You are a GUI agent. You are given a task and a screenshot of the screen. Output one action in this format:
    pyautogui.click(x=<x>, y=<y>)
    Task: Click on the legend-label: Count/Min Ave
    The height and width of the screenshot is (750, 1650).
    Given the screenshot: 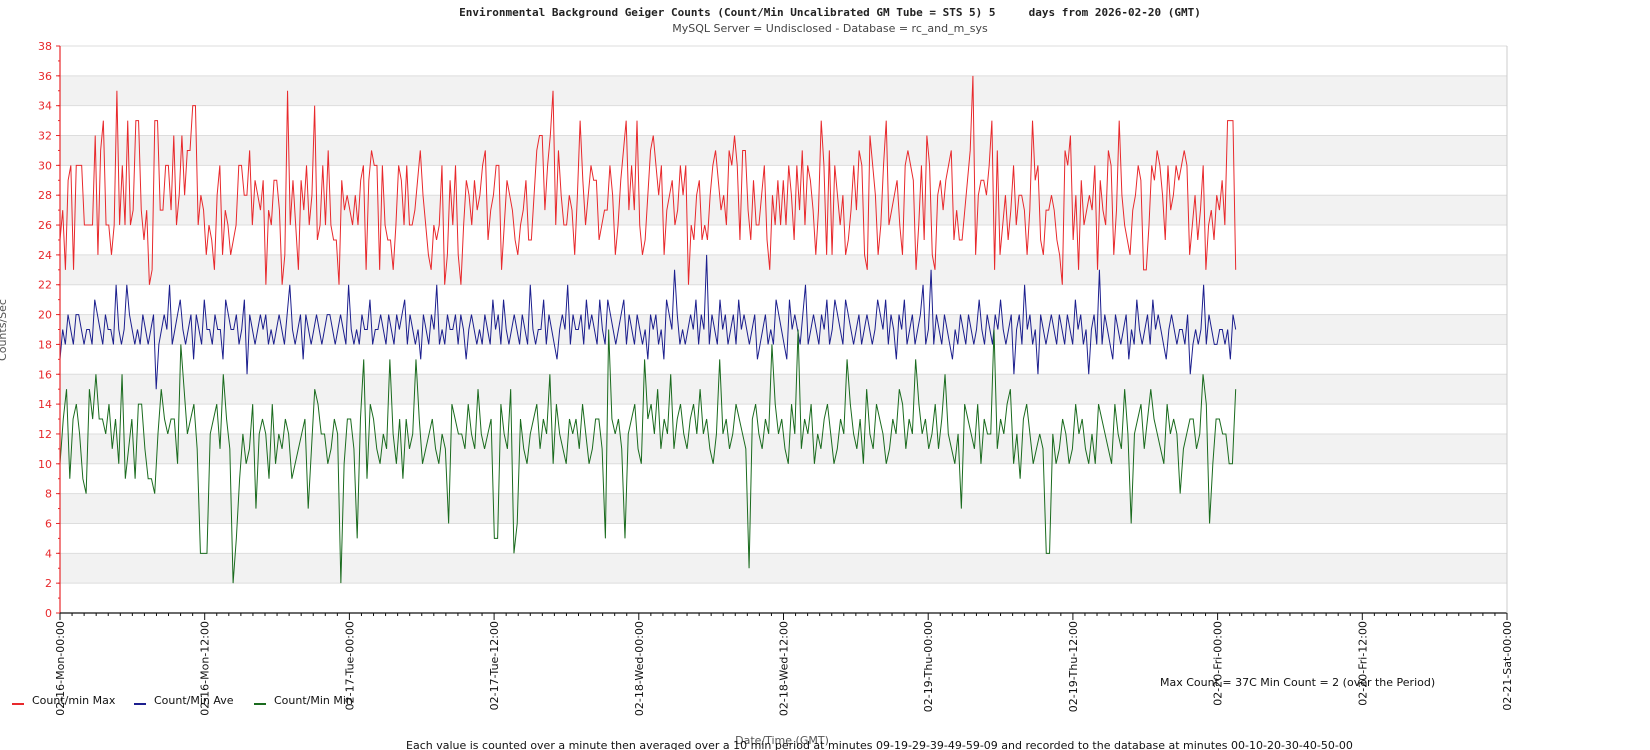 What is the action you would take?
    pyautogui.click(x=194, y=700)
    